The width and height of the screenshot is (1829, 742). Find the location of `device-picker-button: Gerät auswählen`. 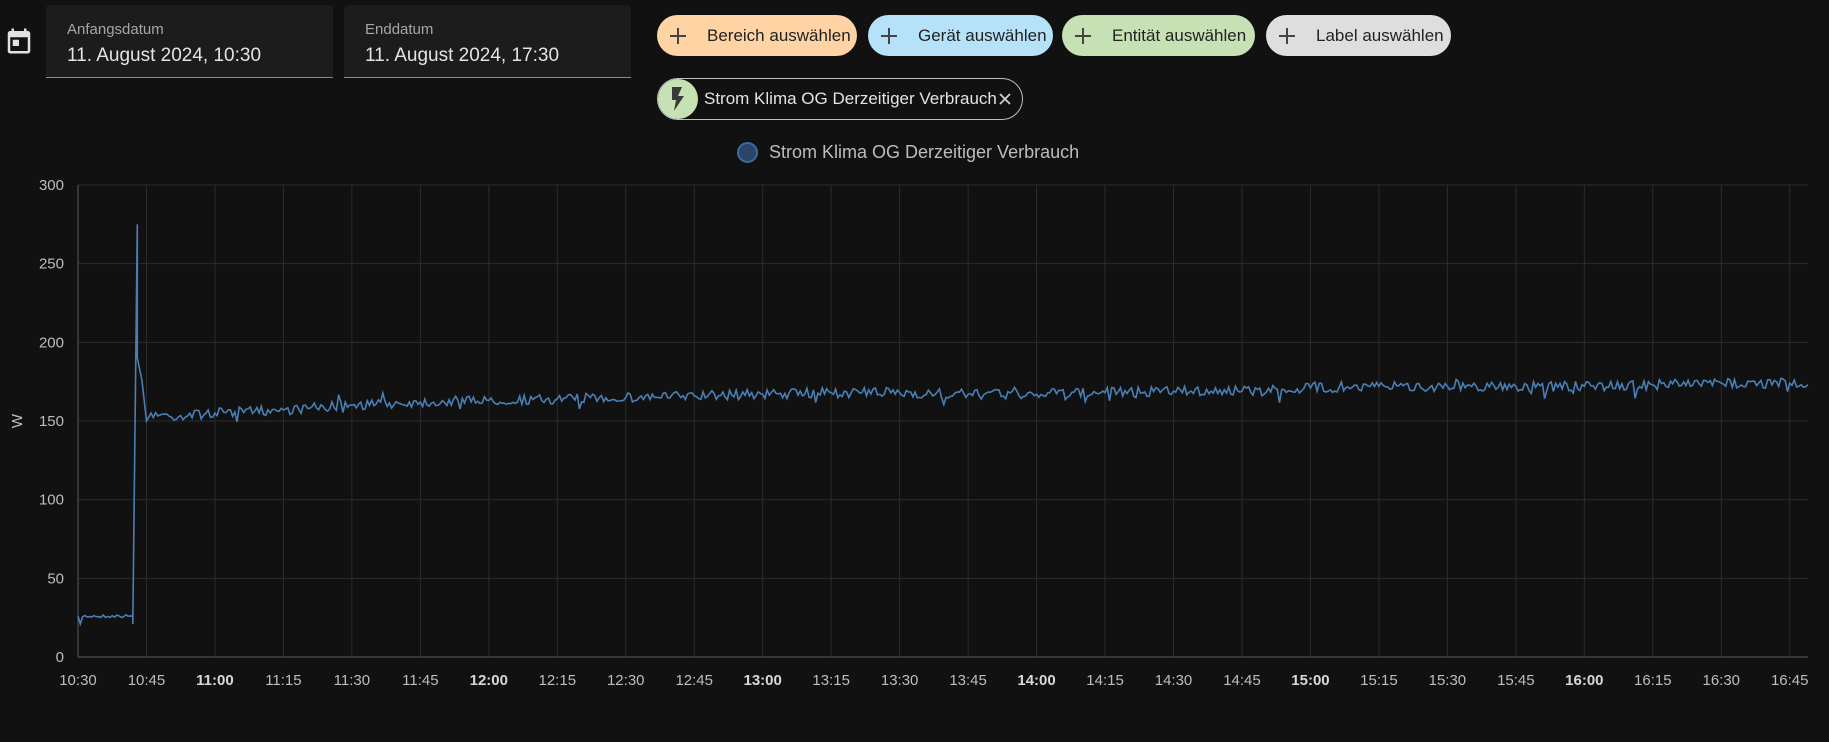

device-picker-button: Gerät auswählen is located at coordinates (960, 35).